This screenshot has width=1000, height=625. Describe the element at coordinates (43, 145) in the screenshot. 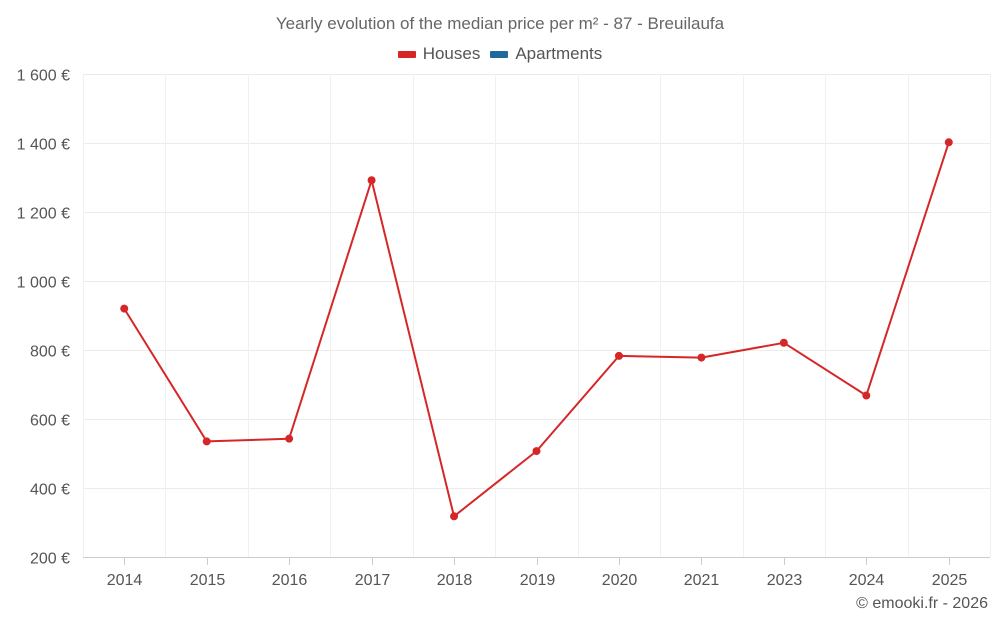

I see `y-tick-label: 1 400 €` at that location.